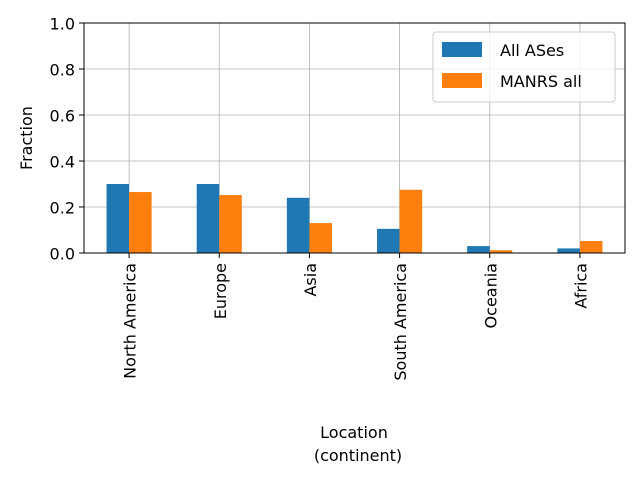 The width and height of the screenshot is (640, 480). I want to click on y-tick-label: 0.6, so click(62, 116).